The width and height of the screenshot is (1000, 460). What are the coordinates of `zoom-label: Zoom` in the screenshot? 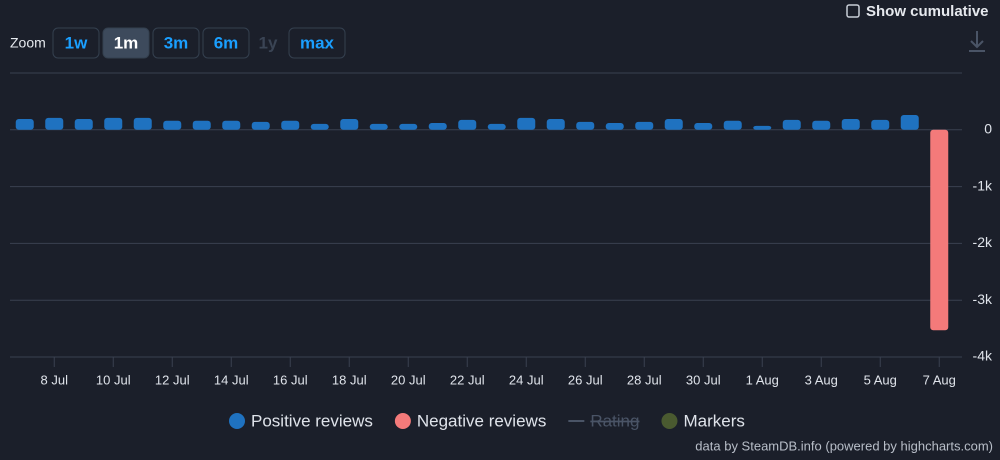 It's located at (28, 43).